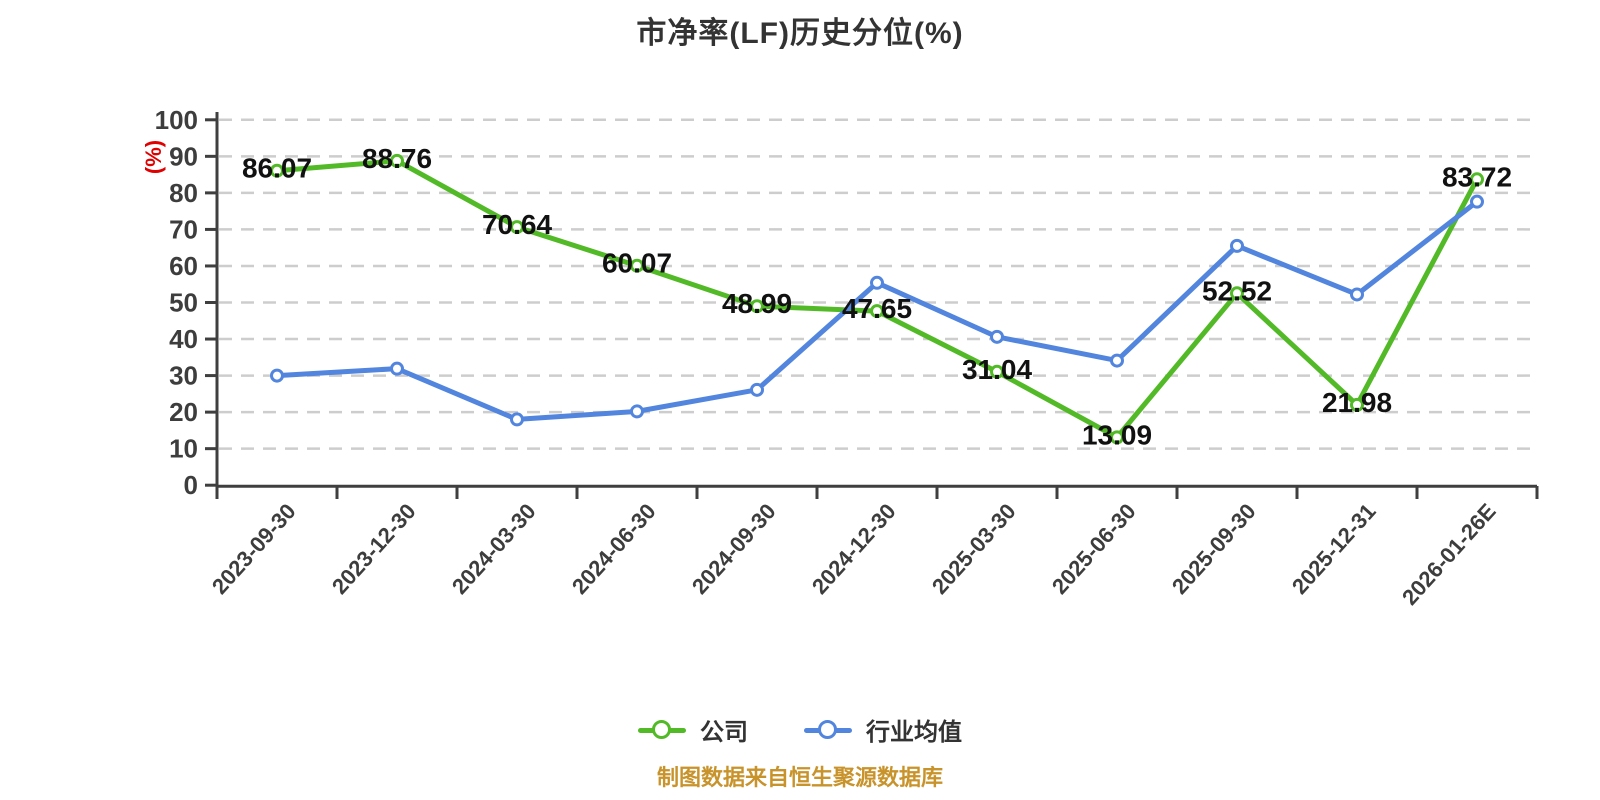 This screenshot has height=800, width=1600. I want to click on data-source-note: 制图数据来自恒生聚源数据库, so click(799, 777).